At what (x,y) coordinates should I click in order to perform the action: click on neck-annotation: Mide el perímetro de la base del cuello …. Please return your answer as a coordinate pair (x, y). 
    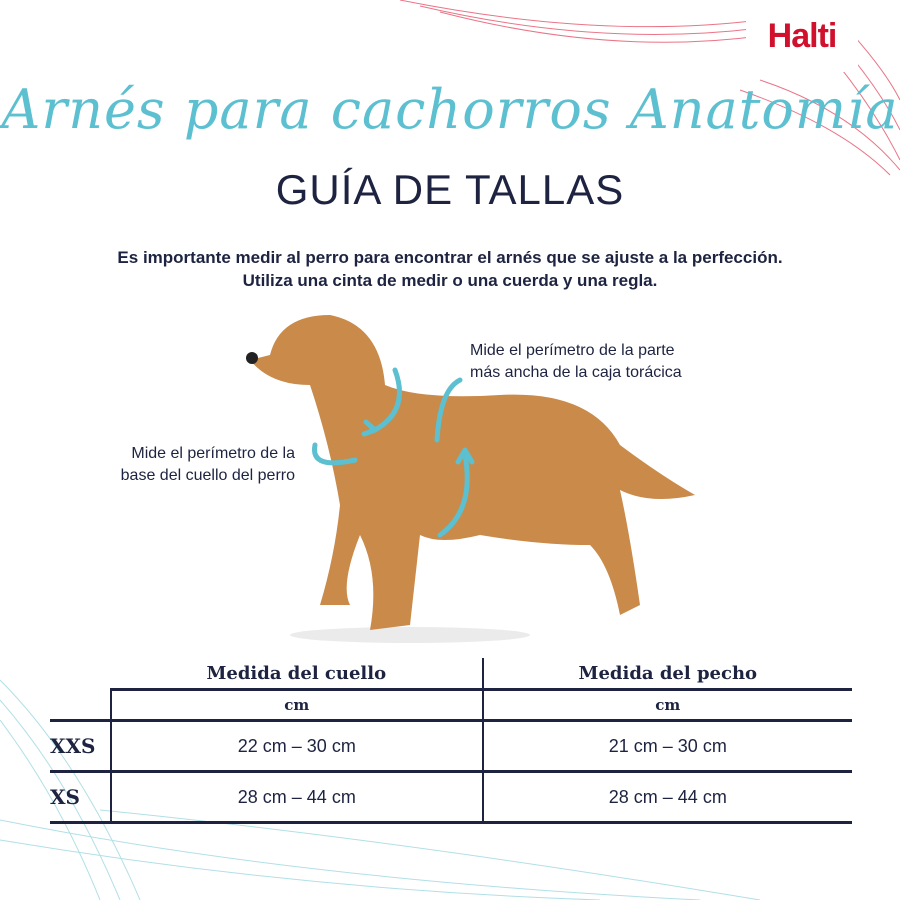
    Looking at the image, I should click on (193, 465).